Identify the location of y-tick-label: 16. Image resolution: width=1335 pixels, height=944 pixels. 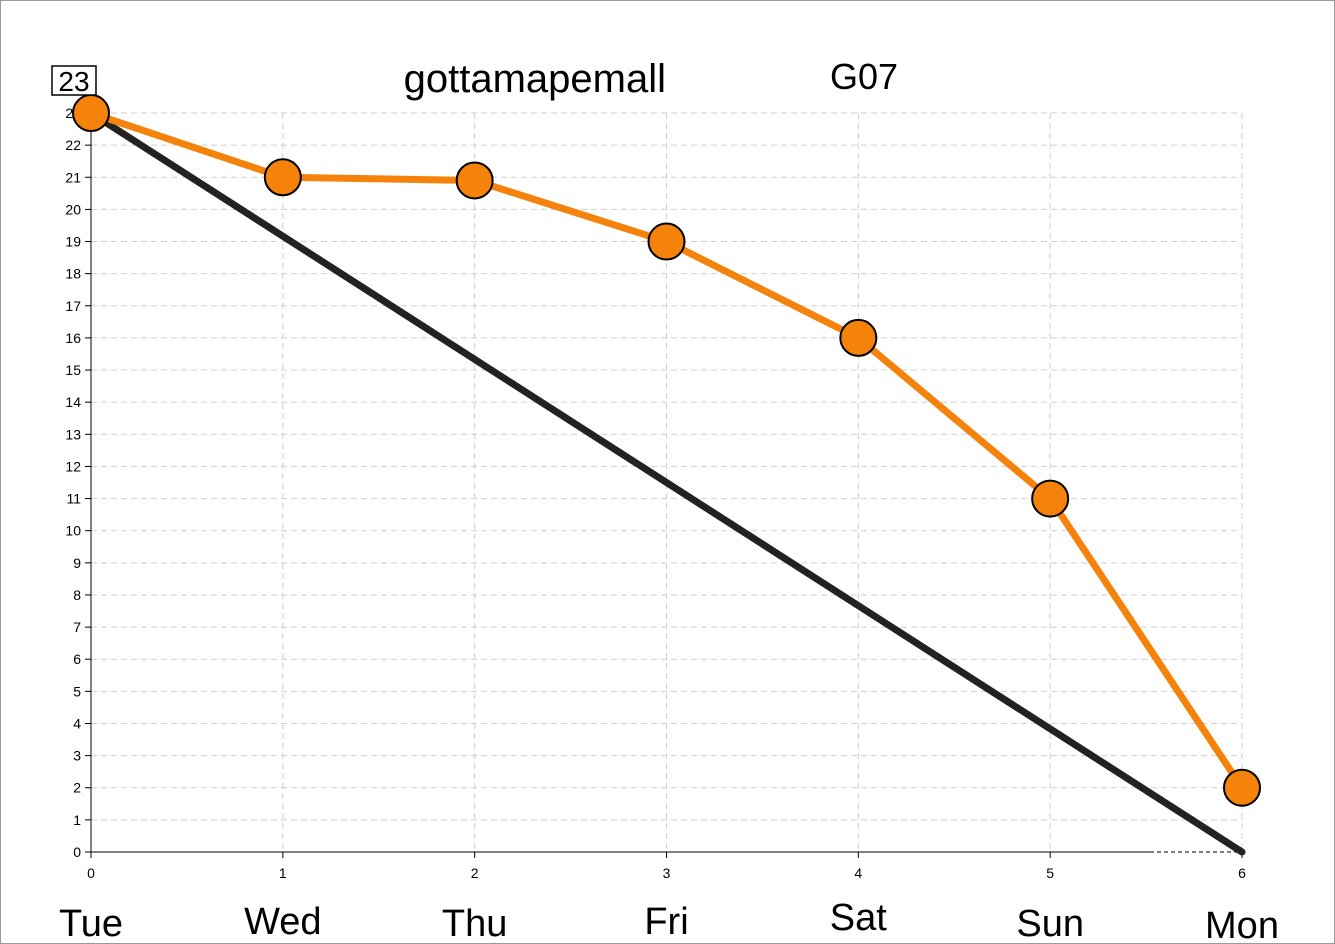
(73, 338).